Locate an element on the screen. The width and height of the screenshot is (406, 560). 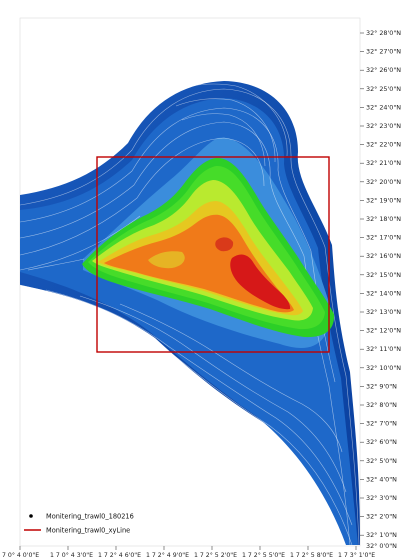
latitude-label: 32° 14'0"N is located at coordinates (383, 293).